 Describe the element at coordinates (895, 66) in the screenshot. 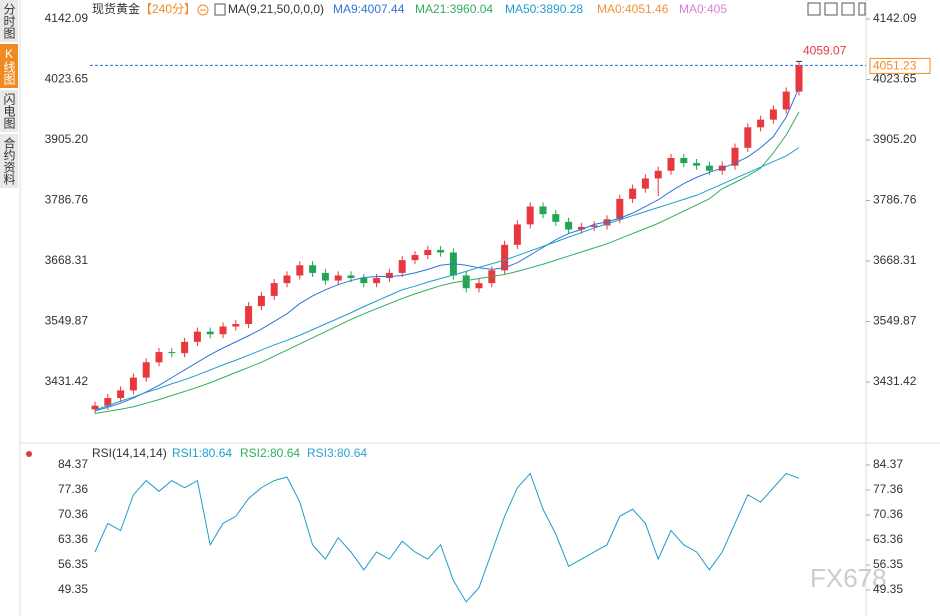

I see `last-price-label: 4051.23` at that location.